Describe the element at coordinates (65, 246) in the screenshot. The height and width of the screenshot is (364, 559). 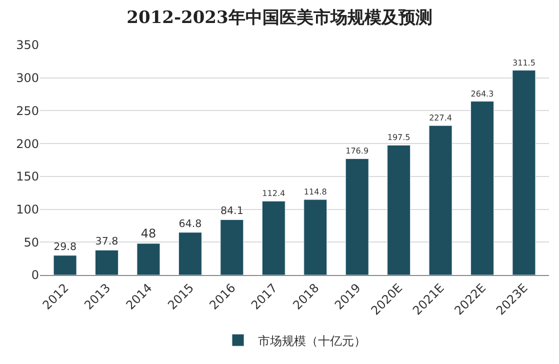
I see `data-label: 29.8` at that location.